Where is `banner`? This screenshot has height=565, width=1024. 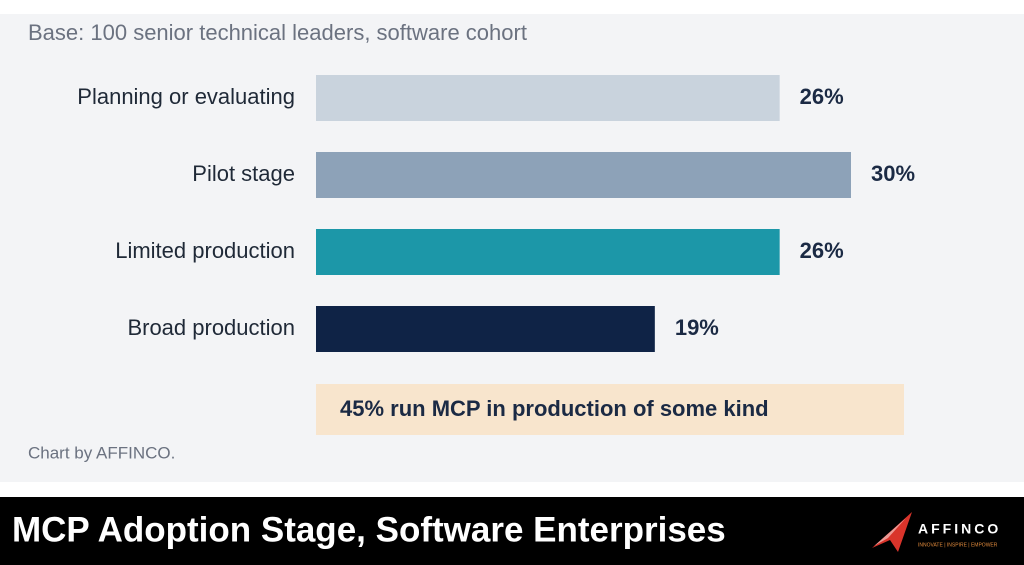 banner is located at coordinates (512, 531).